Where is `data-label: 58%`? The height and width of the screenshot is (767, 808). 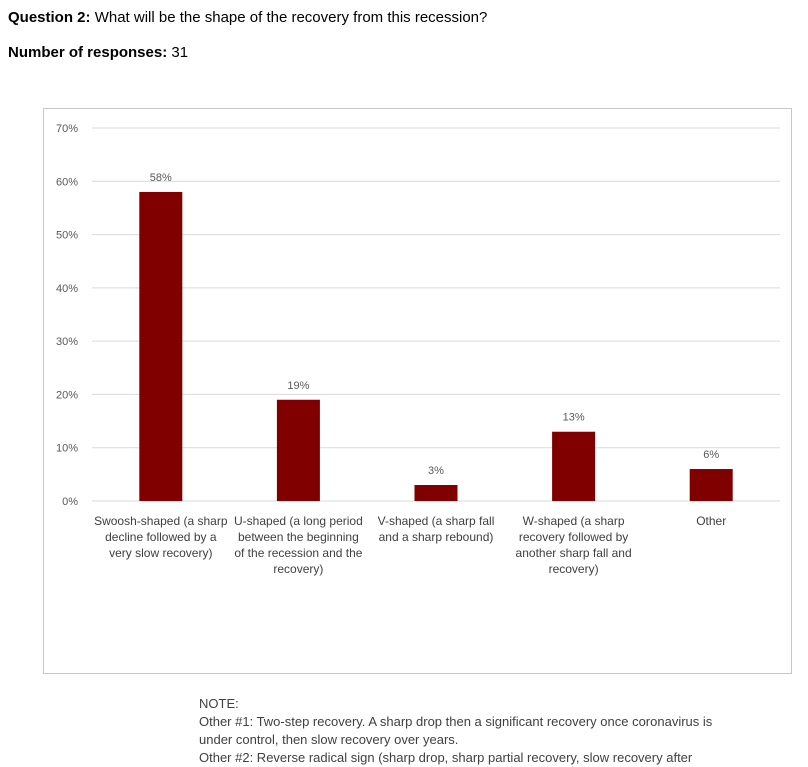 data-label: 58% is located at coordinates (161, 178).